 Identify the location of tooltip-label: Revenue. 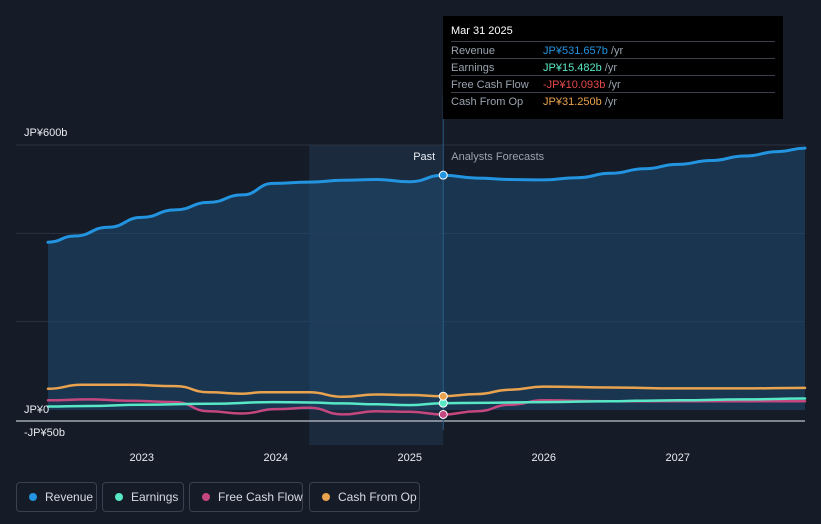
(473, 51).